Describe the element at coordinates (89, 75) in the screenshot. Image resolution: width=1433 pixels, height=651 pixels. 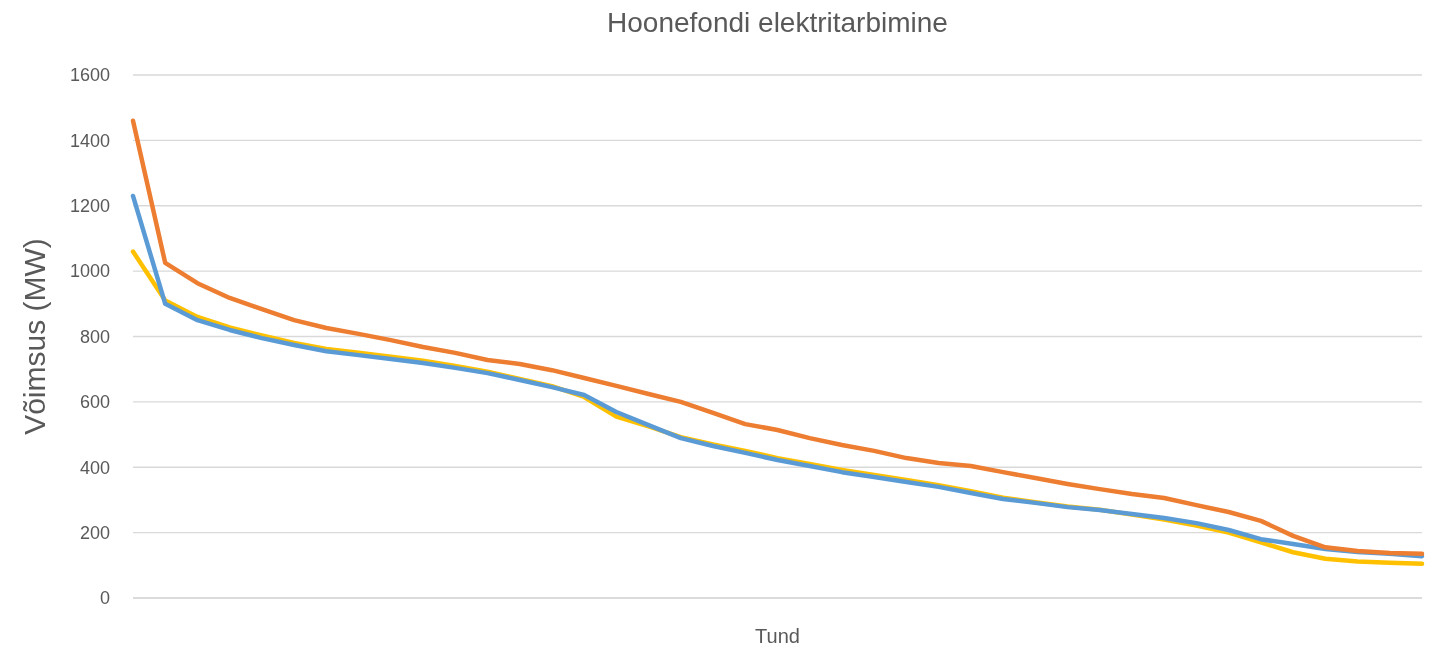
I see `y-tick-label: 1600` at that location.